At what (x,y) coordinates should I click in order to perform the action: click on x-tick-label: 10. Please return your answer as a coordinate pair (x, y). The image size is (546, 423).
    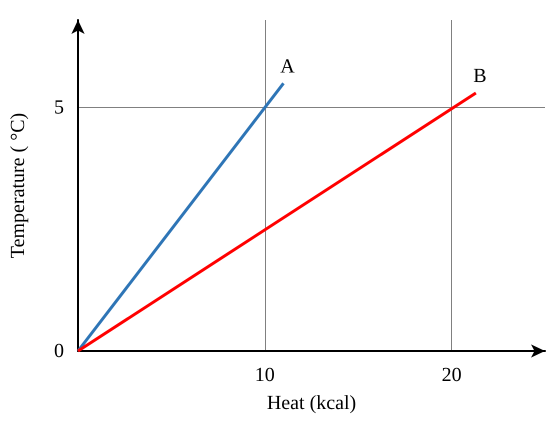
    Looking at the image, I should click on (264, 375).